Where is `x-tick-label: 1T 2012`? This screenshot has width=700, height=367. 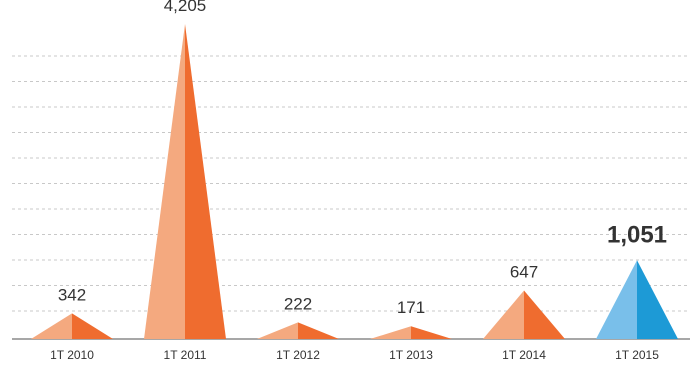
x-tick-label: 1T 2012 is located at coordinates (298, 355).